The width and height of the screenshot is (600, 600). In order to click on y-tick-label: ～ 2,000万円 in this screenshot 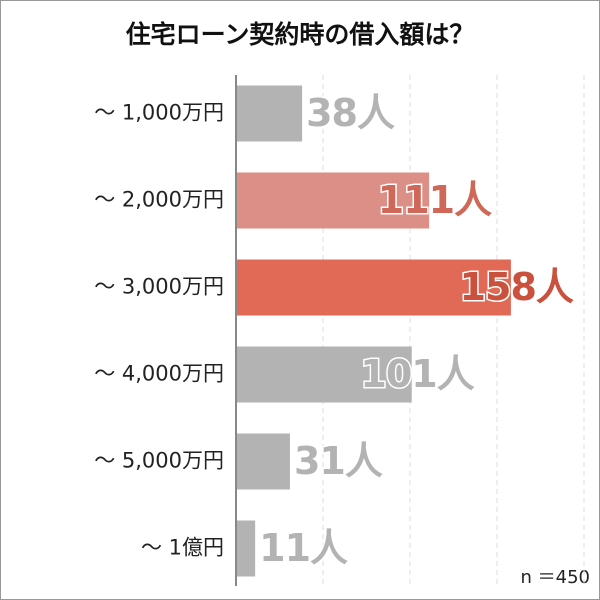, I will do `click(159, 200)`.